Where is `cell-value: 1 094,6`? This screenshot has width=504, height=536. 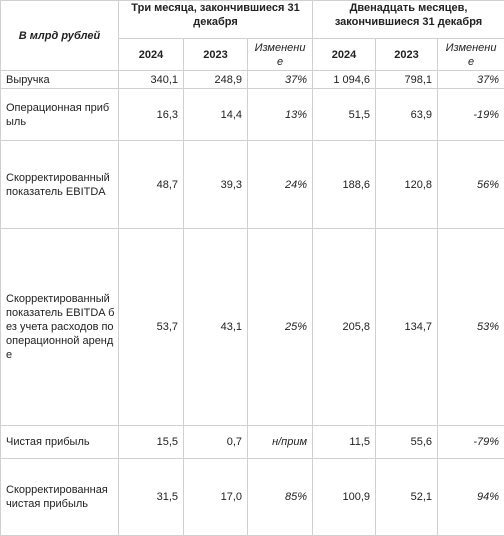 cell-value: 1 094,6 is located at coordinates (344, 79).